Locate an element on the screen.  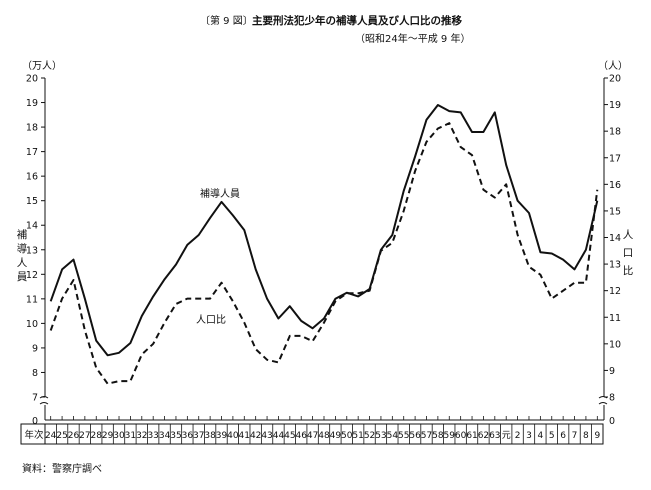
x-tick-label: 51 is located at coordinates (357, 436).